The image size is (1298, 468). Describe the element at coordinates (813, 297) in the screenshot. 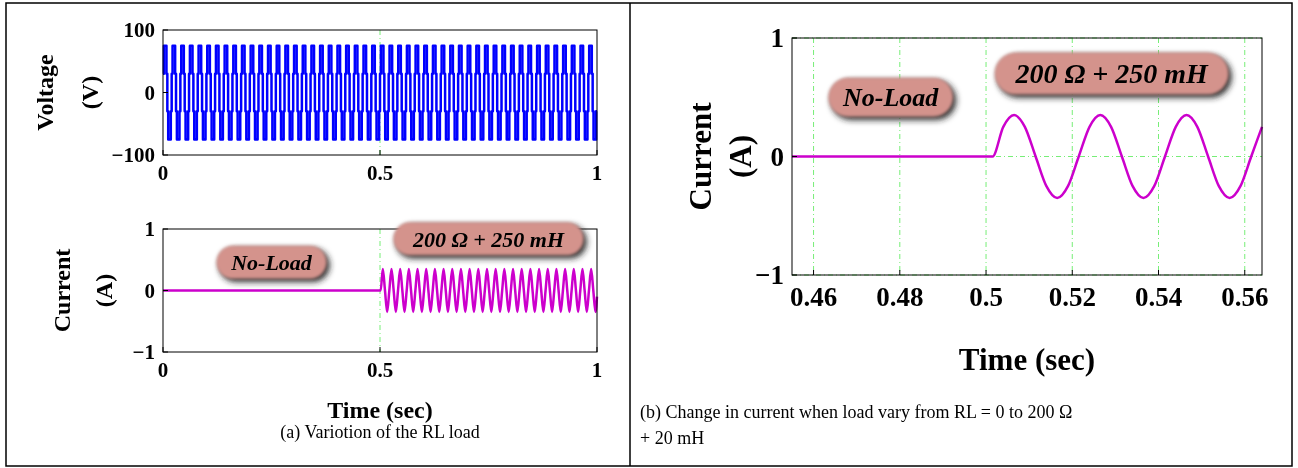

I see `x-tick-label: 0.46` at that location.